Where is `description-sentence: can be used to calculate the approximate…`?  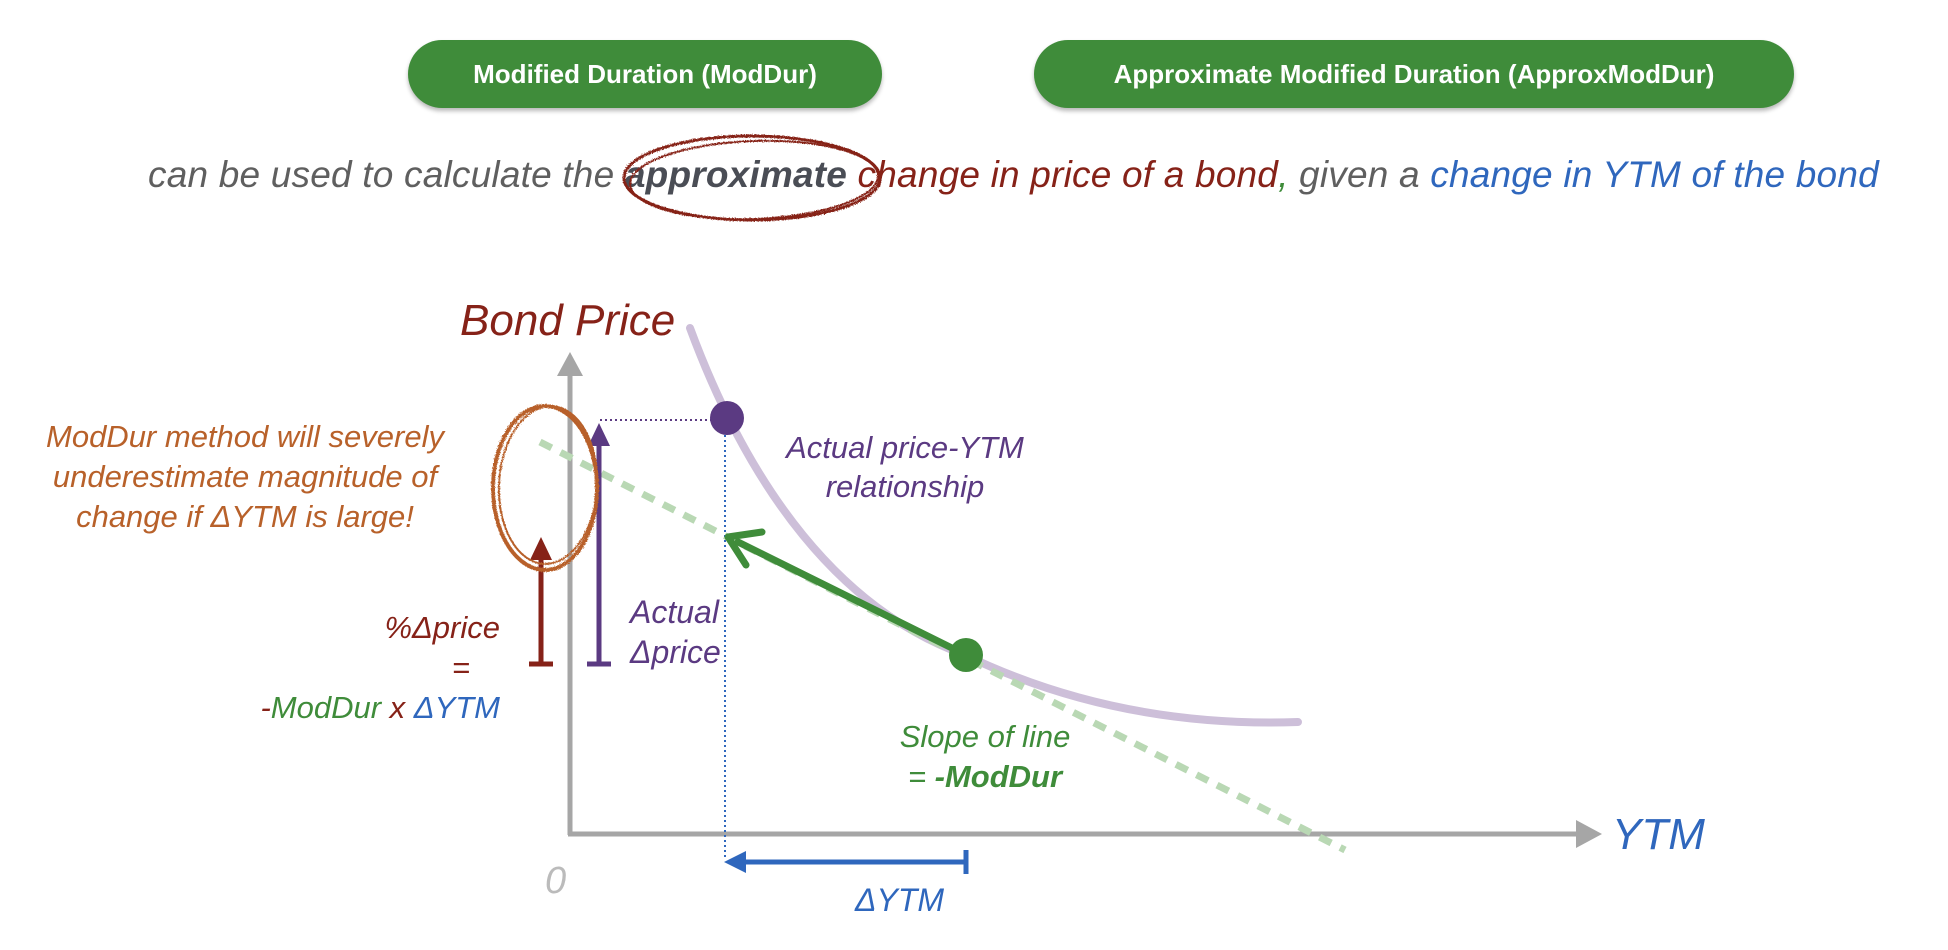
description-sentence: can be used to calculate the approximate… is located at coordinates (1043, 175).